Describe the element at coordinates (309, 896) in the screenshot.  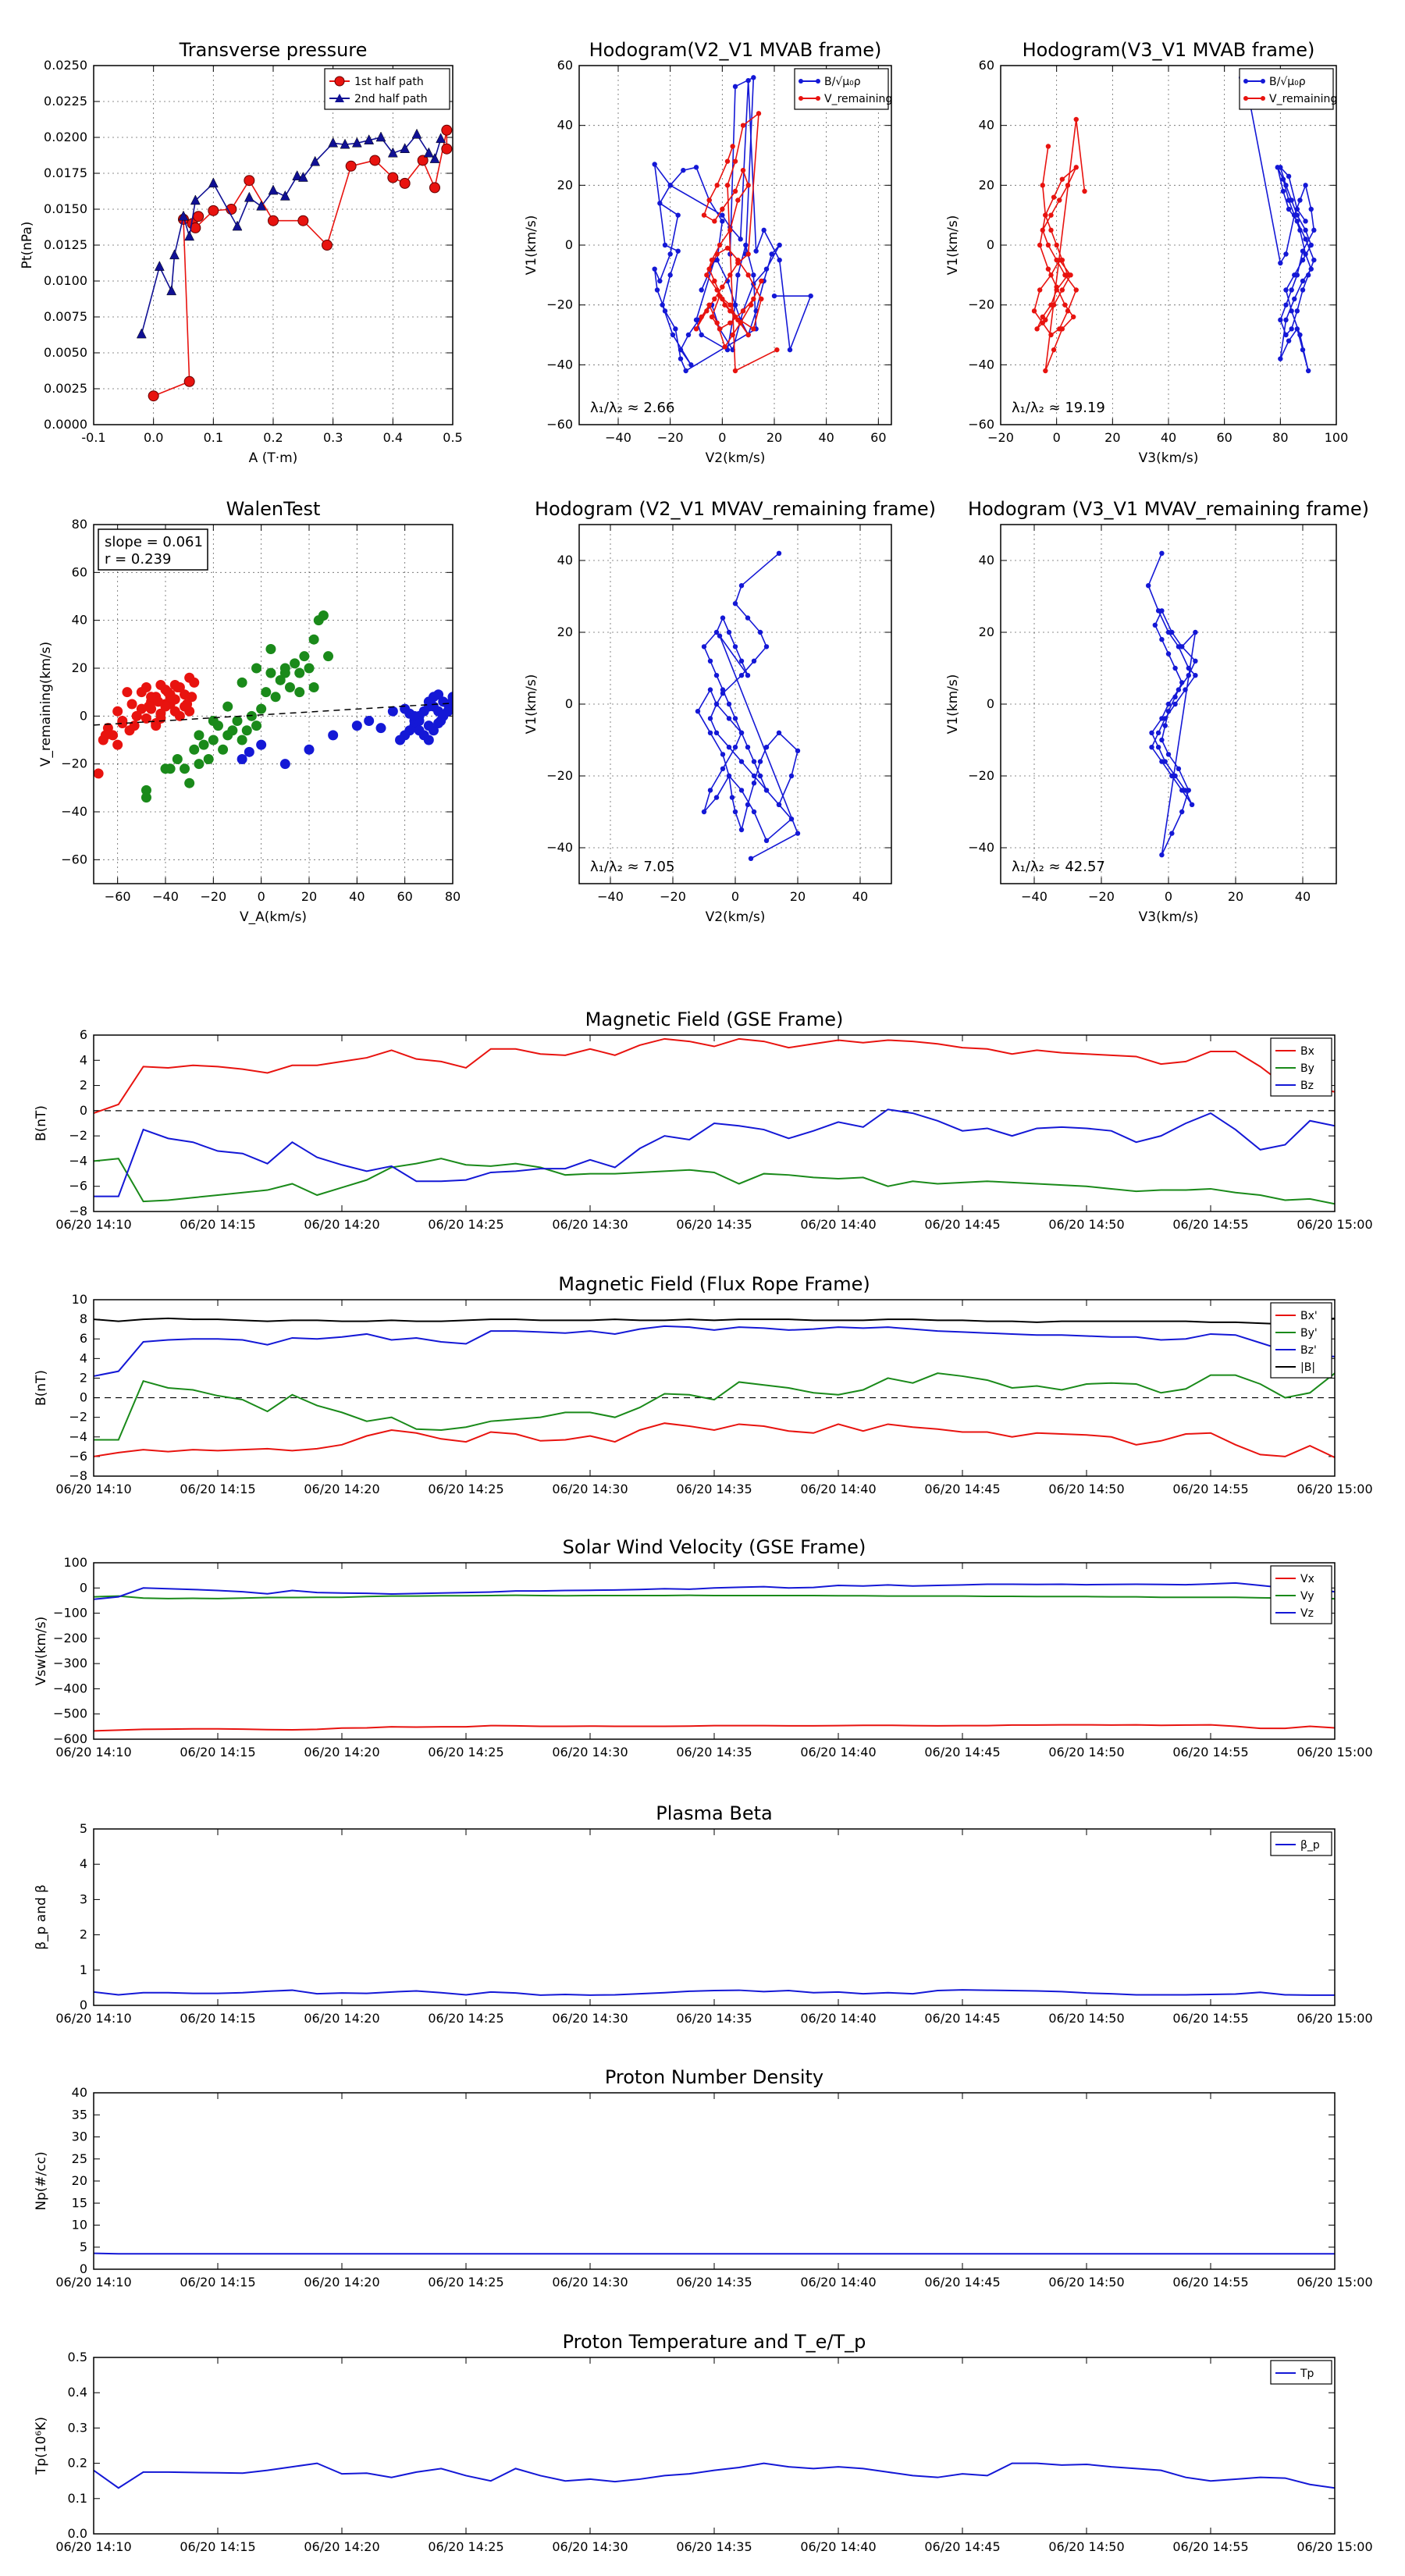
I see `x-tick-label: 20` at that location.